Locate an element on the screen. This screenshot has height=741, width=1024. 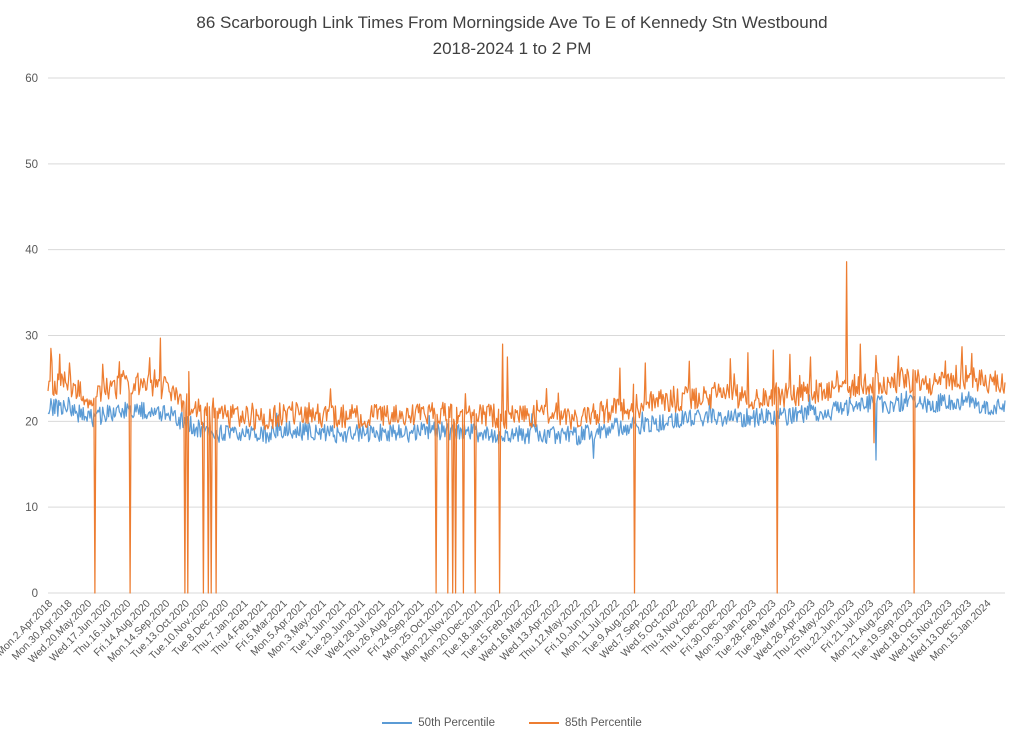
y-tick-label-60: 60 is located at coordinates (31, 79).